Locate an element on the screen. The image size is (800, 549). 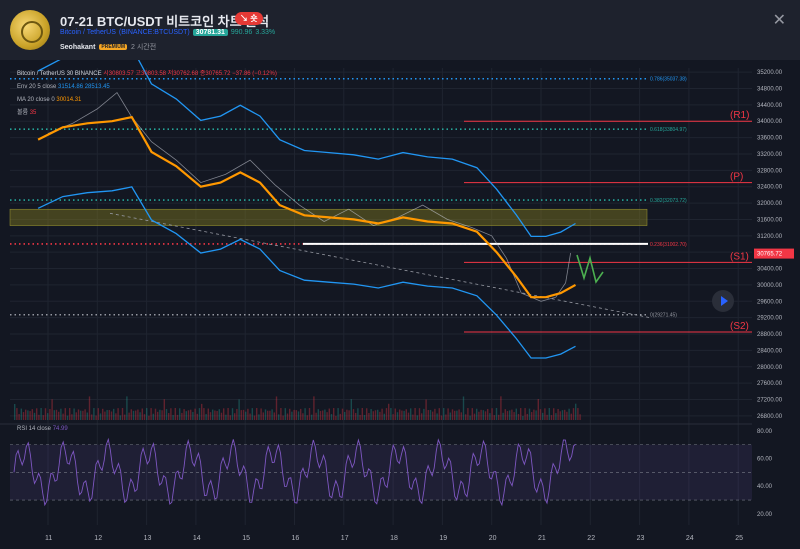
price-axis-label: 30000.00 is located at coordinates (770, 286).